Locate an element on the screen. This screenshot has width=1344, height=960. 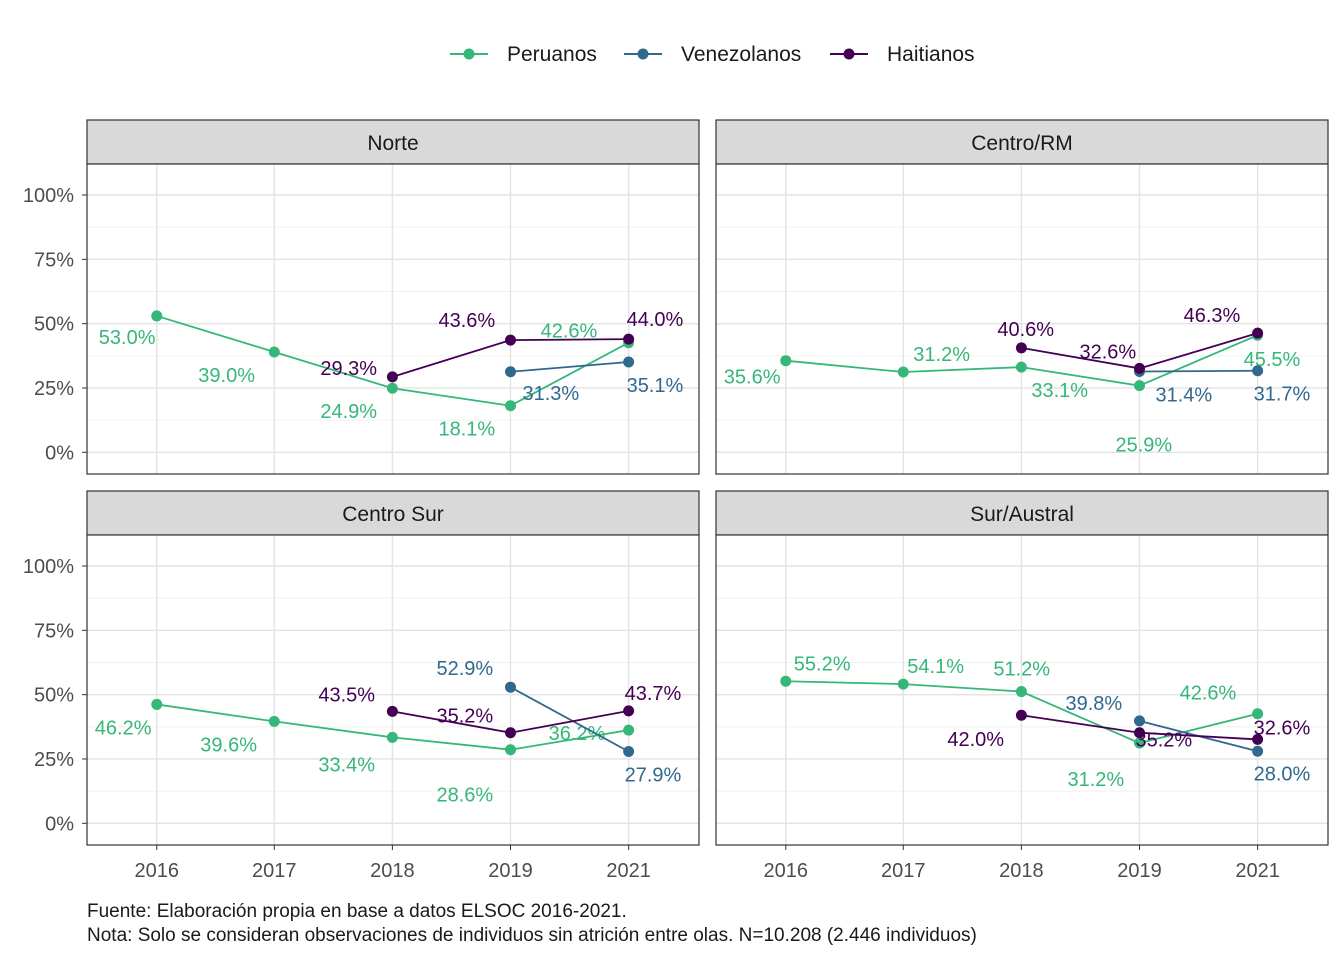
data-label-venezolanos: 39.8% is located at coordinates (1094, 704).